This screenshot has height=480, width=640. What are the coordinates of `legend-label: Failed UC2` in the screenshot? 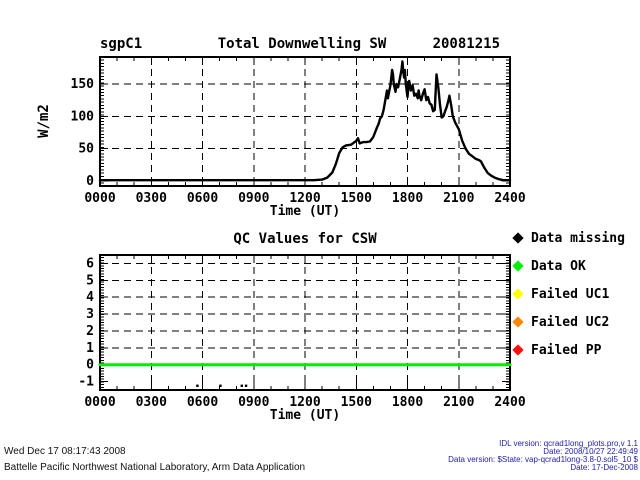 It's located at (570, 322).